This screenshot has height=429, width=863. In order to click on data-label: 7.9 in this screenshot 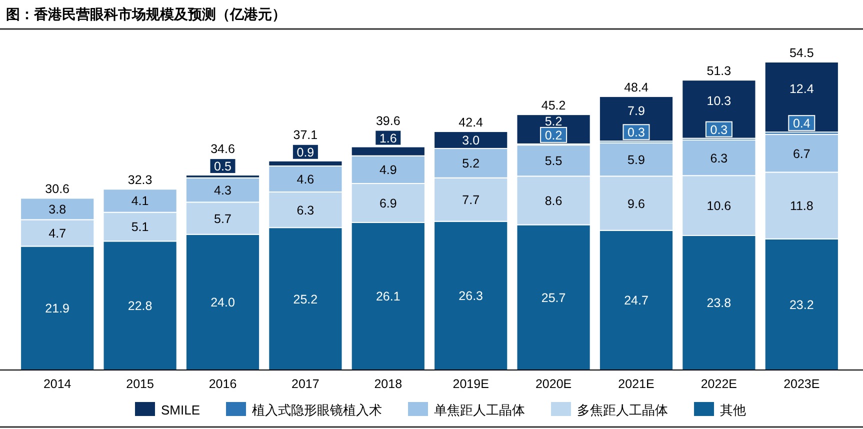, I will do `click(636, 111)`.